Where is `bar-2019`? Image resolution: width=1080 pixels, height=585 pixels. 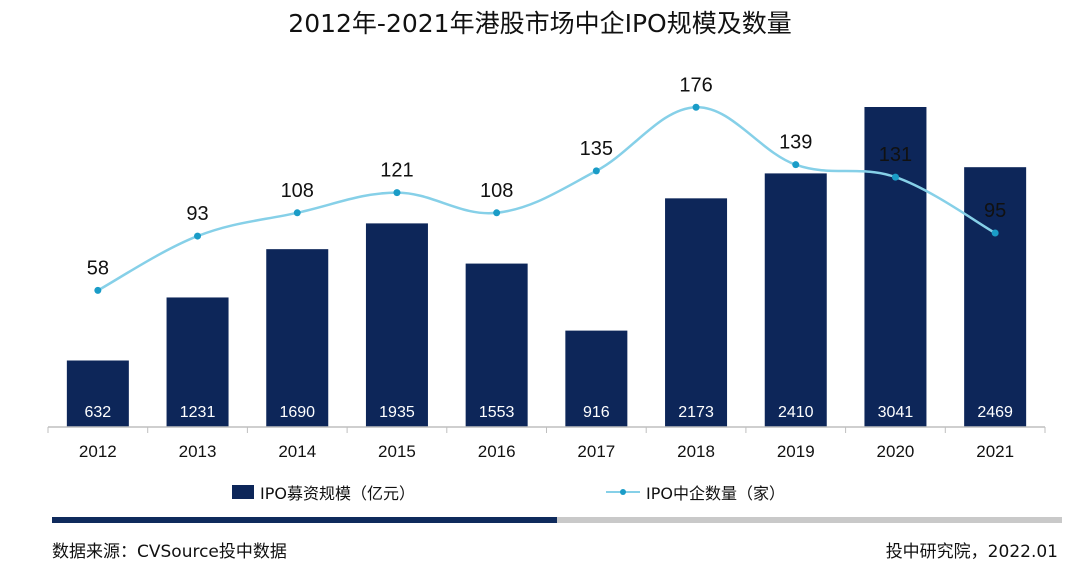
bar-2019 is located at coordinates (795, 300).